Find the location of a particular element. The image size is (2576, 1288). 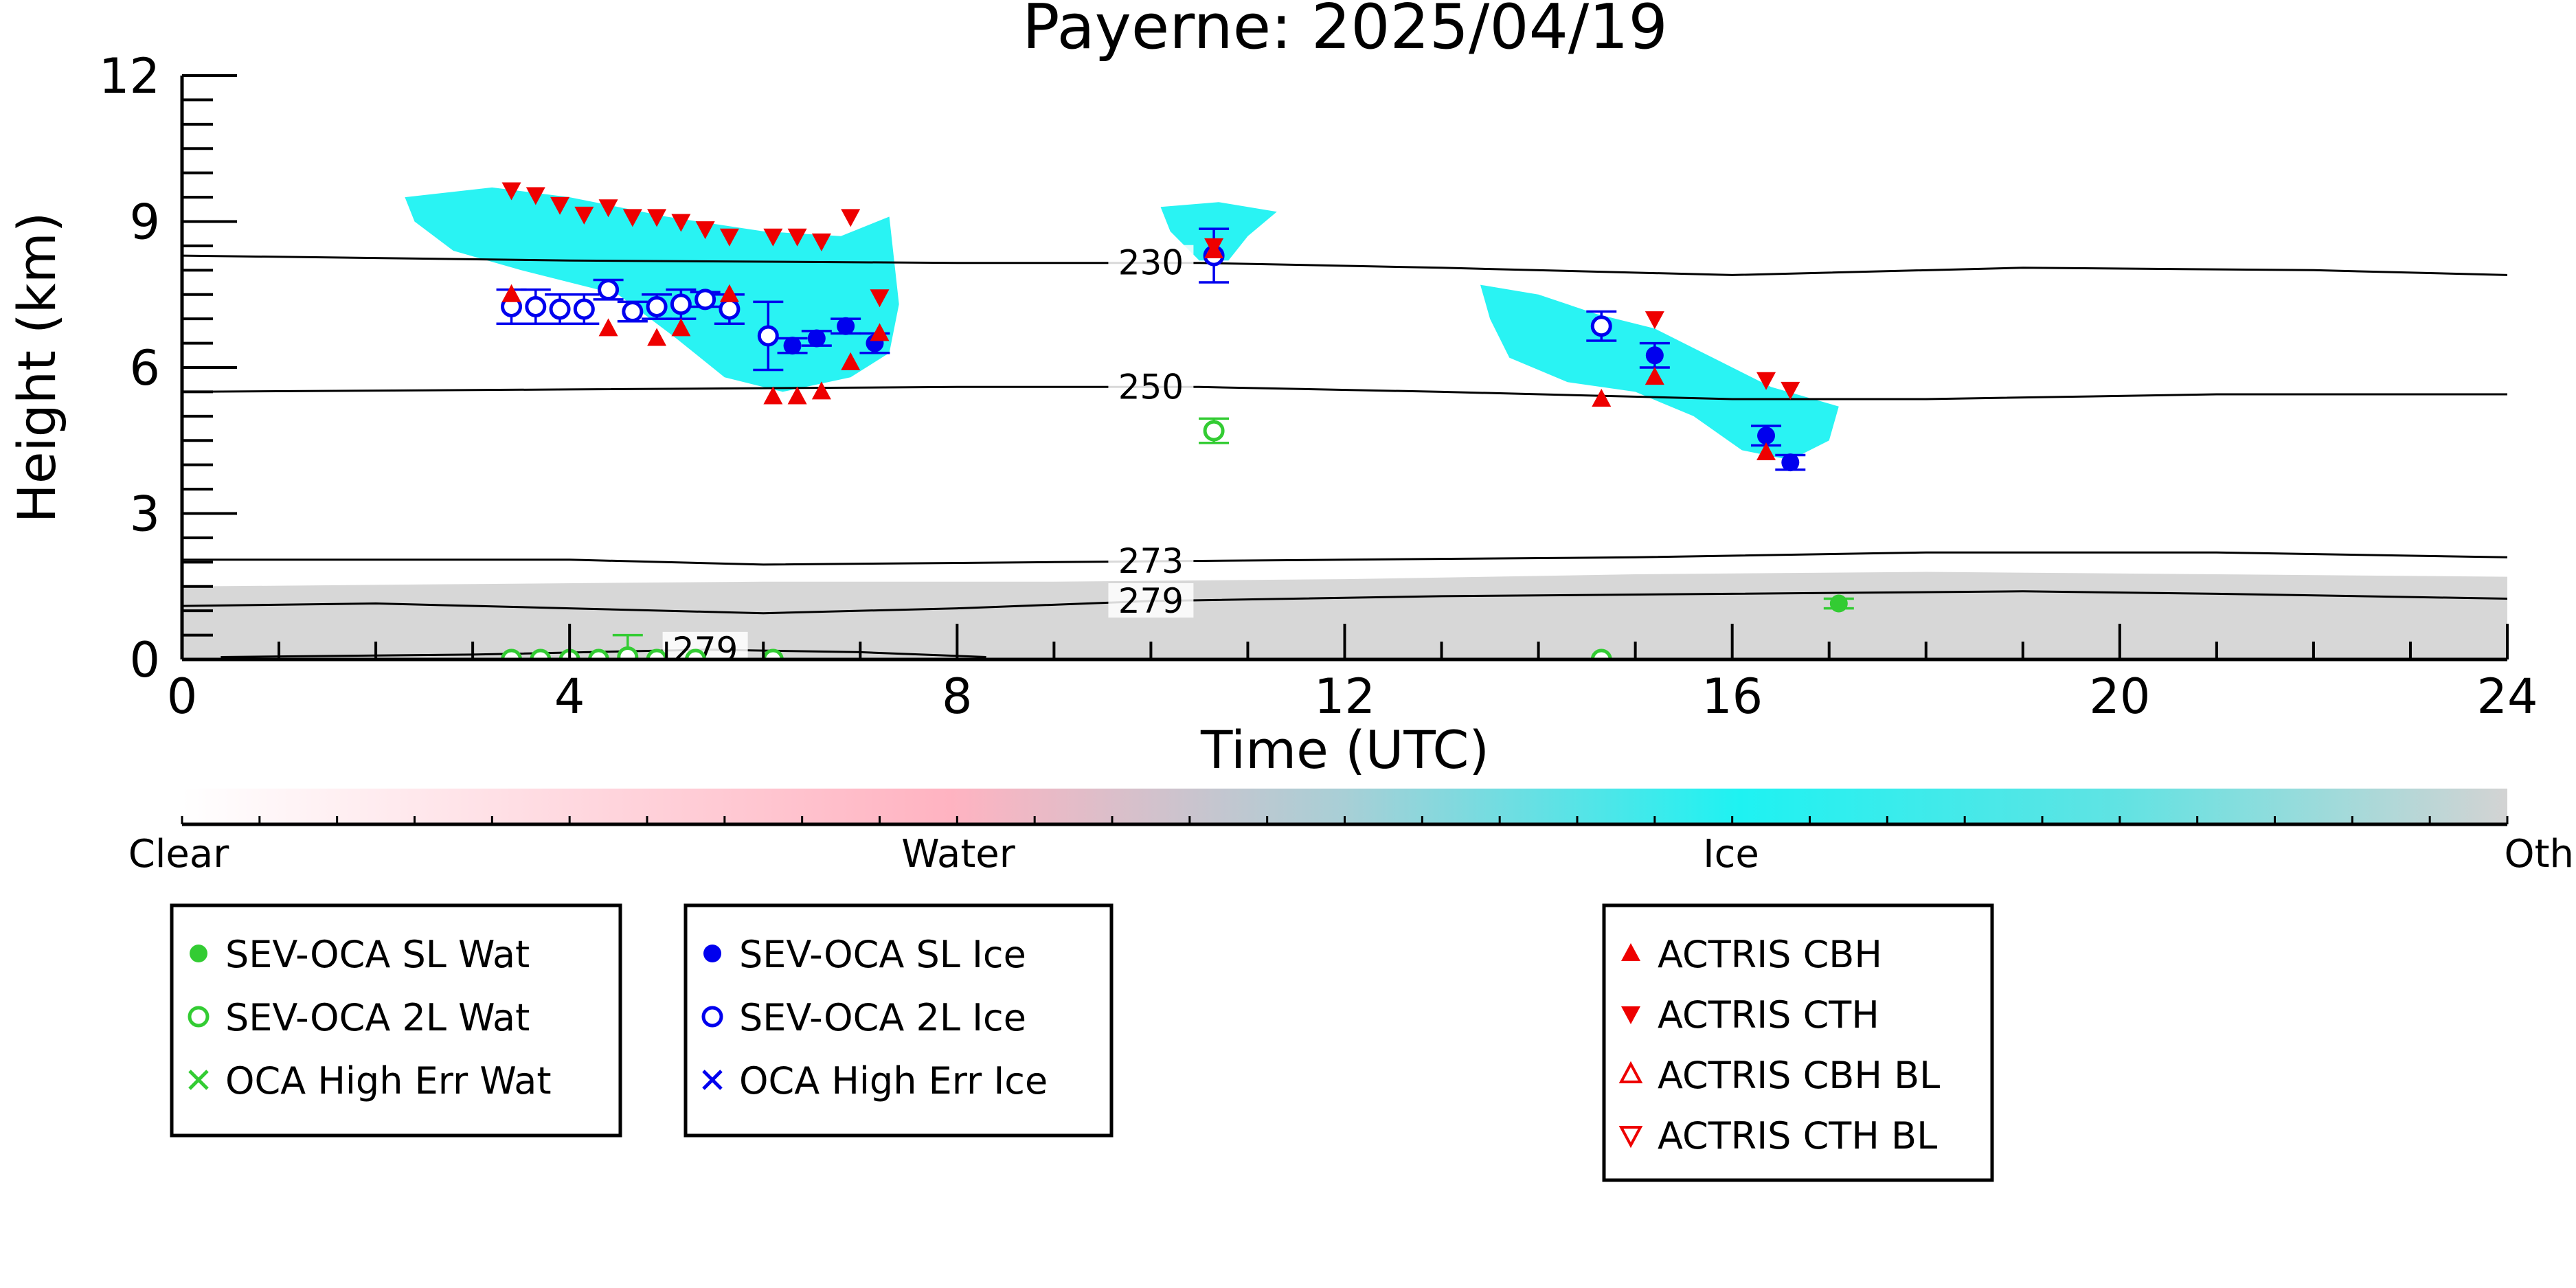

y-tick-label: 3 is located at coordinates (144, 514).